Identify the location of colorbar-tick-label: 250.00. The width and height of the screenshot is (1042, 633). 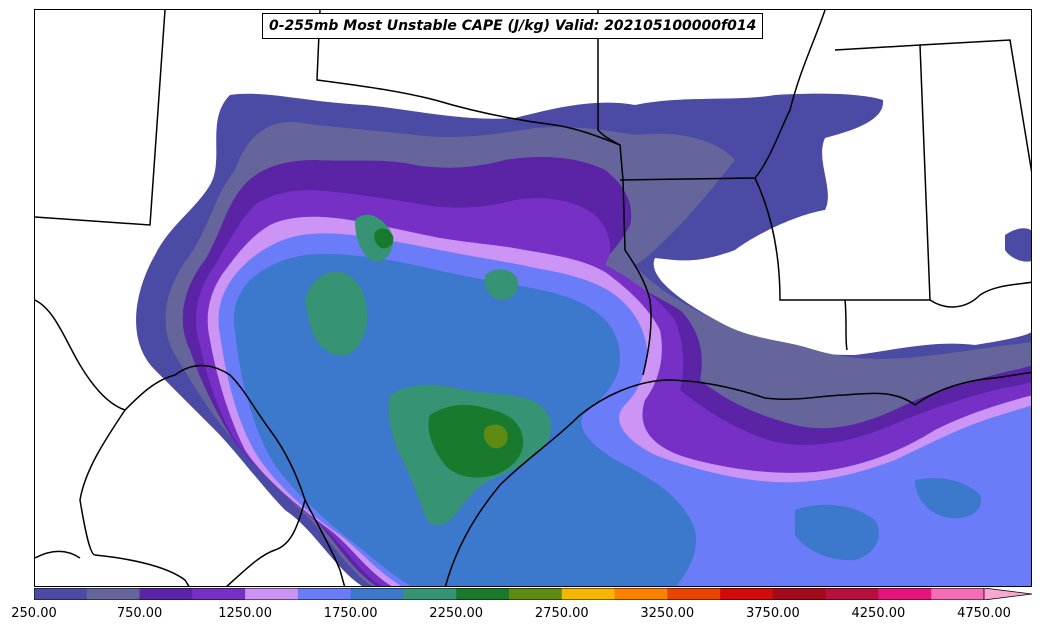
(34, 613).